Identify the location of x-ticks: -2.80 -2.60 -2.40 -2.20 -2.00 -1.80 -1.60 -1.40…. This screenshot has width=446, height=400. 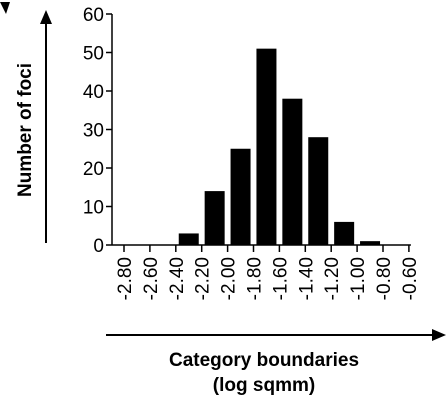
(268, 272).